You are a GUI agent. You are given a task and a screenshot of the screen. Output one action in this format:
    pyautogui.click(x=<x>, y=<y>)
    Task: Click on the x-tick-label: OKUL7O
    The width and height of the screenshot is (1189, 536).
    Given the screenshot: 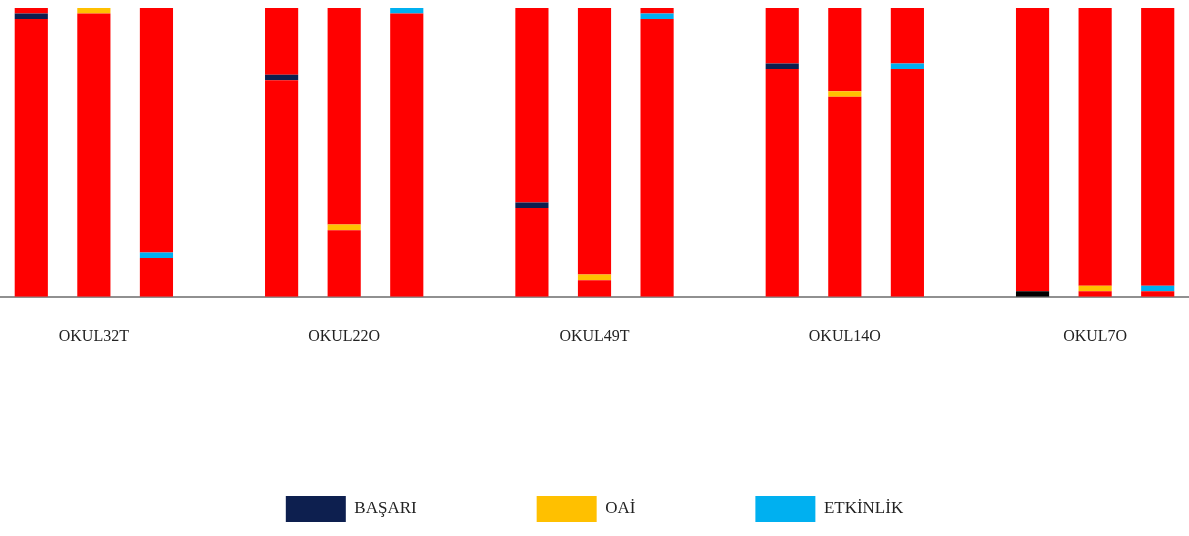 What is the action you would take?
    pyautogui.click(x=1095, y=335)
    